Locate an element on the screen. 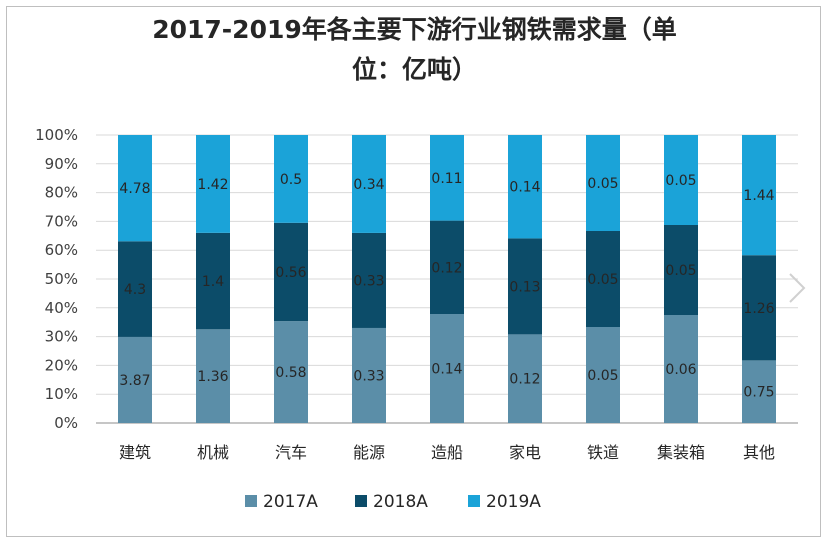 The image size is (829, 545). data-label: 0.5 is located at coordinates (291, 180).